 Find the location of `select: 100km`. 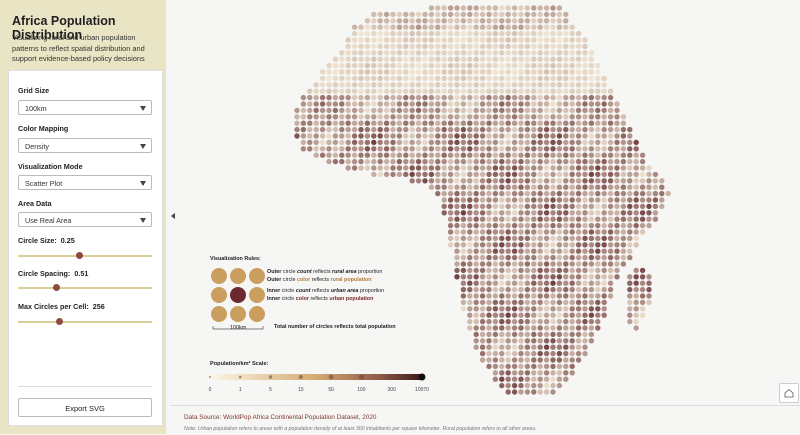

select: 100km is located at coordinates (85, 107).